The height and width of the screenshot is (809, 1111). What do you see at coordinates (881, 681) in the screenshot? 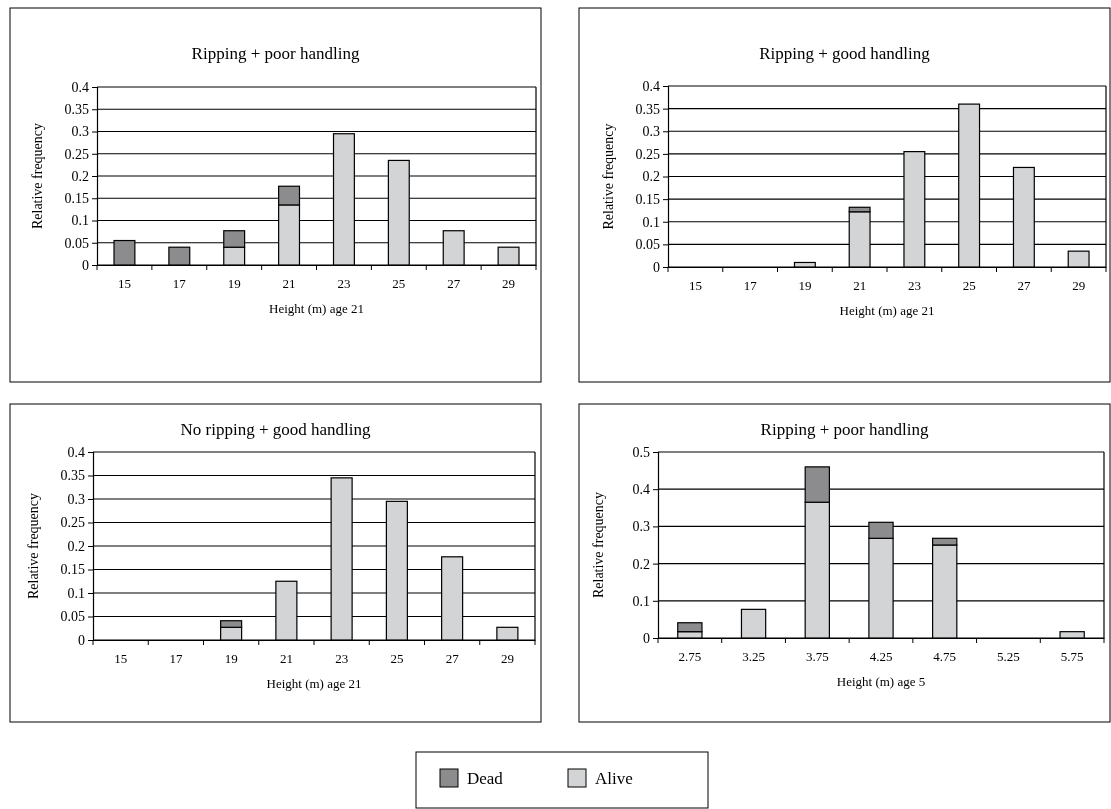
I see `x-axis-title: Height (m) age 5` at bounding box center [881, 681].